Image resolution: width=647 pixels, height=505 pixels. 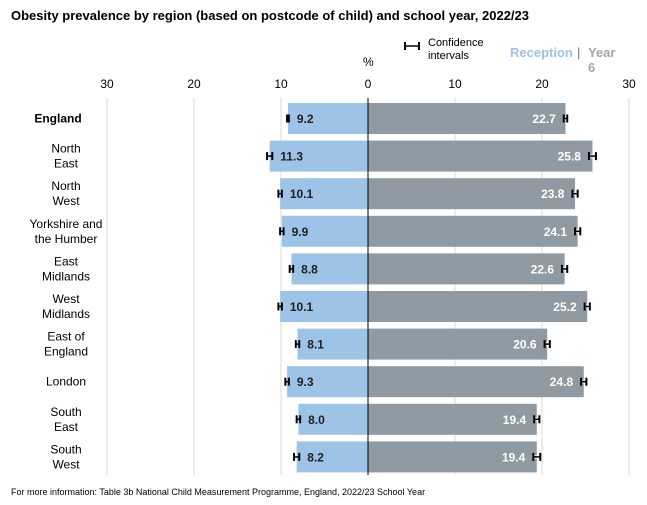 I want to click on value-label-reception: 8.1, so click(x=315, y=345).